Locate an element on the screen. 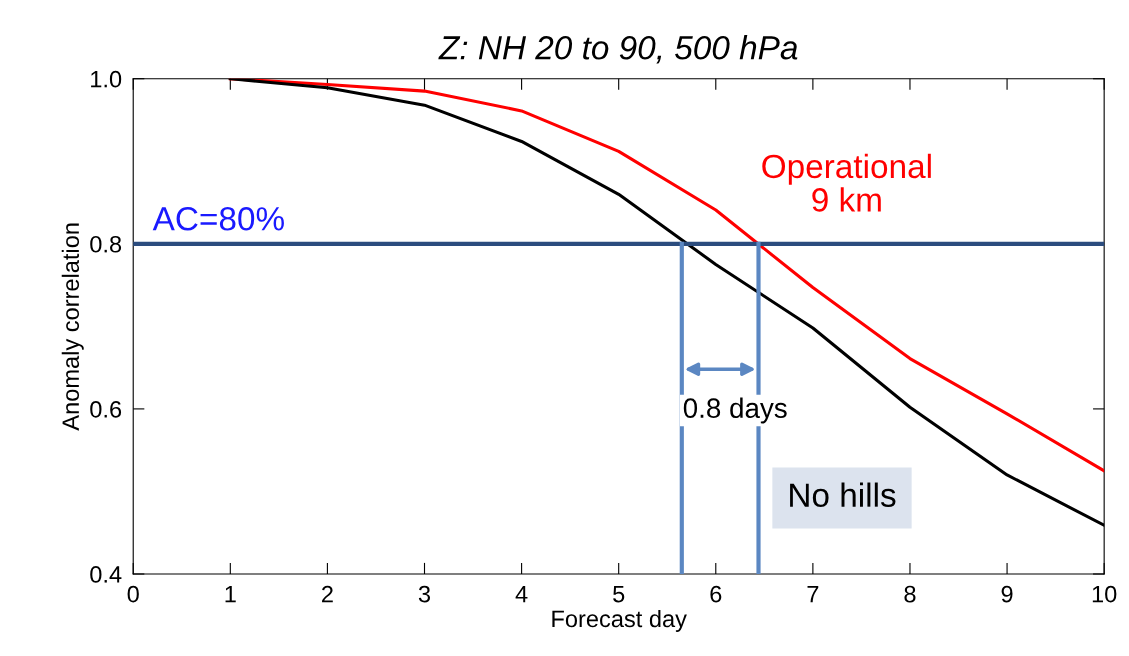 Image resolution: width=1129 pixels, height=656 pixels. x-tick-label: 4 is located at coordinates (521, 594).